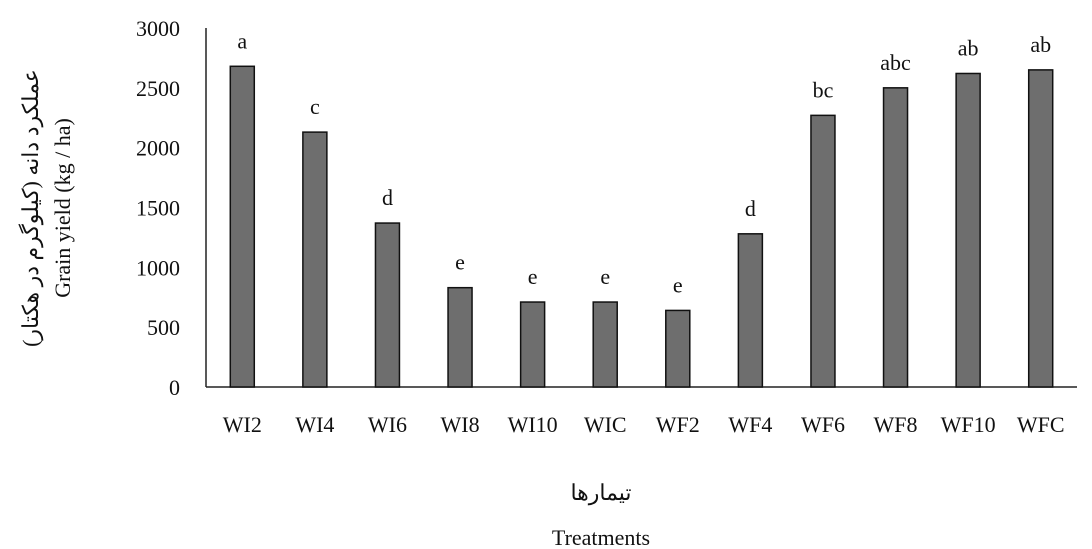 The image size is (1092, 549). Describe the element at coordinates (605, 424) in the screenshot. I see `x-tick-label: WIC` at that location.